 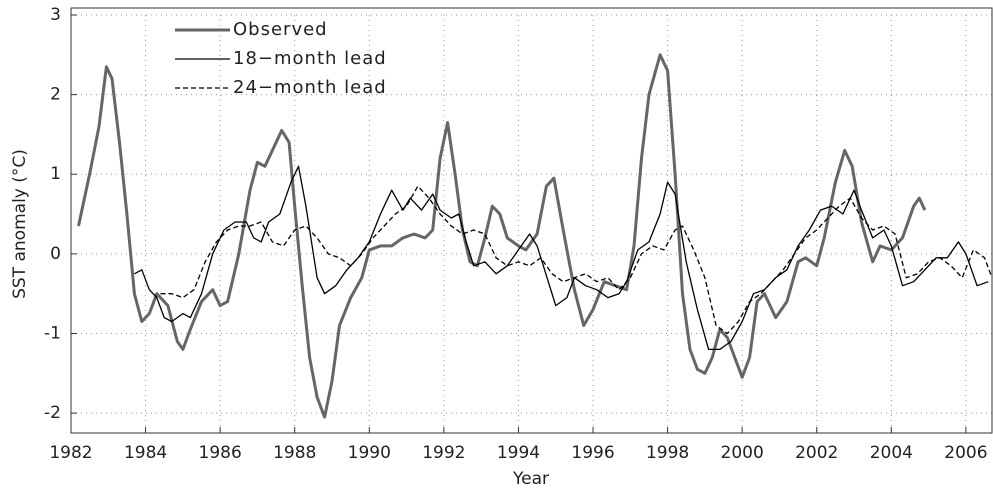 I want to click on y-tick-label: 1, so click(x=55, y=174).